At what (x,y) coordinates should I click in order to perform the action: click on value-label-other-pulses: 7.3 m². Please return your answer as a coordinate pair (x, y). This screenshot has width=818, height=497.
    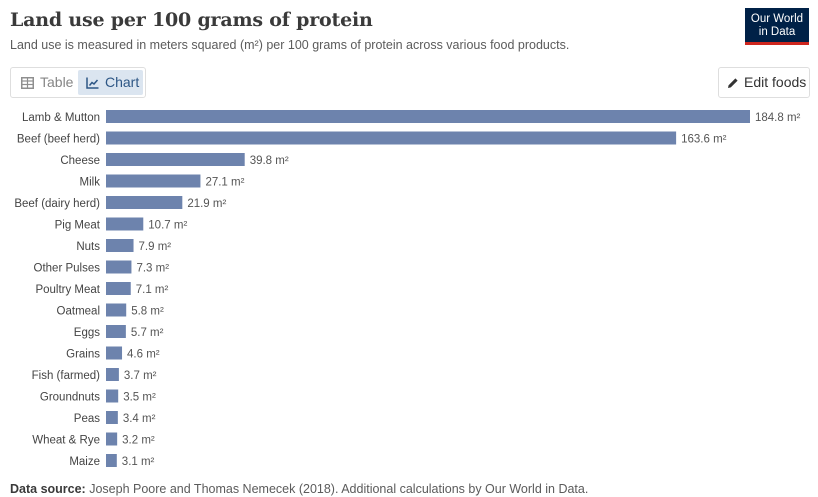
    Looking at the image, I should click on (152, 269).